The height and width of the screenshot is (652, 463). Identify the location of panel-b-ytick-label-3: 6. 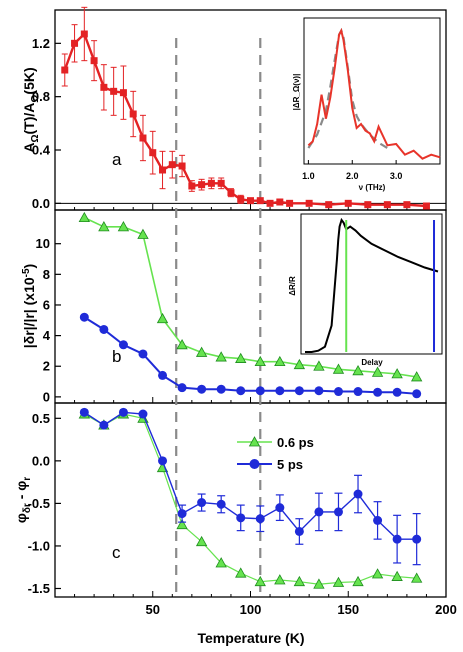
(46, 304).